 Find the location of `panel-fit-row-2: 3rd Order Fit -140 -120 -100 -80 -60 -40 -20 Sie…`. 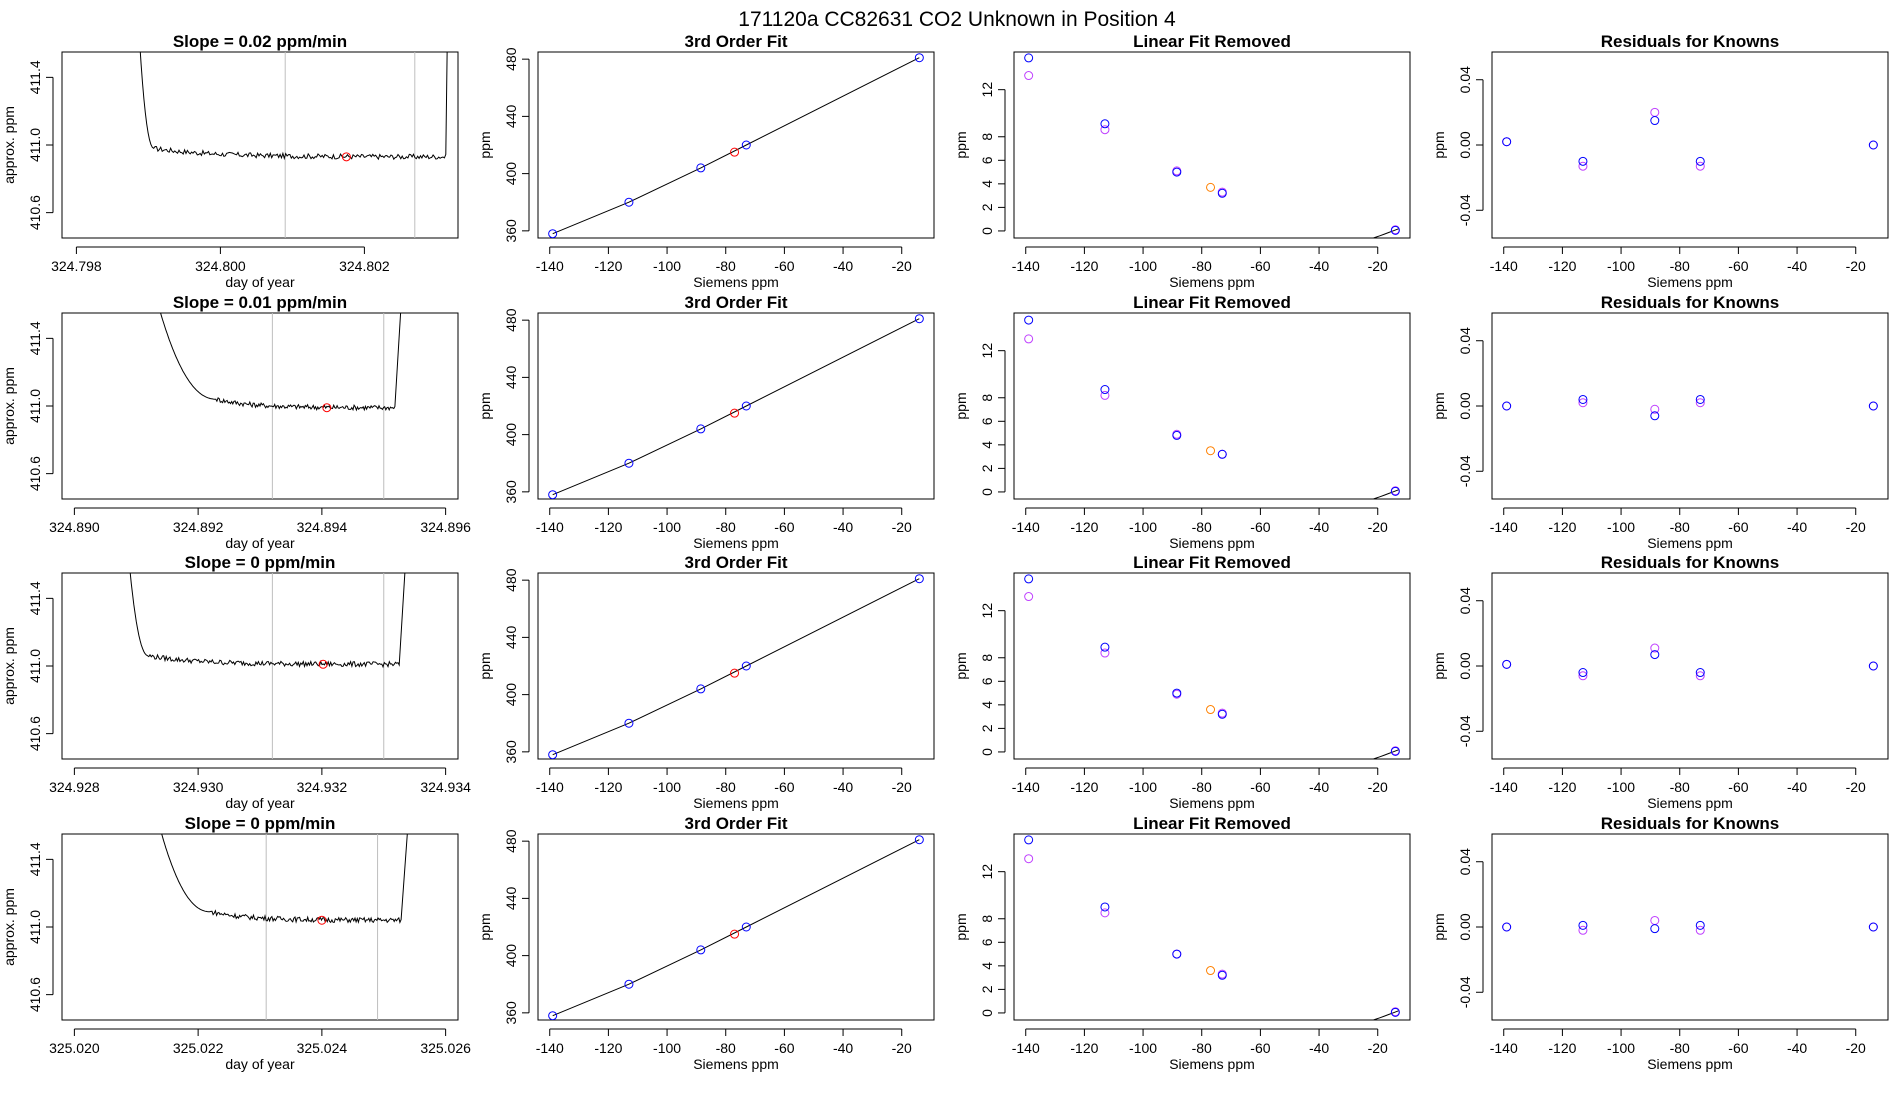

panel-fit-row-2: 3rd Order Fit -140 -120 -100 -80 -60 -40 -20 Sie… is located at coordinates (706, 422).